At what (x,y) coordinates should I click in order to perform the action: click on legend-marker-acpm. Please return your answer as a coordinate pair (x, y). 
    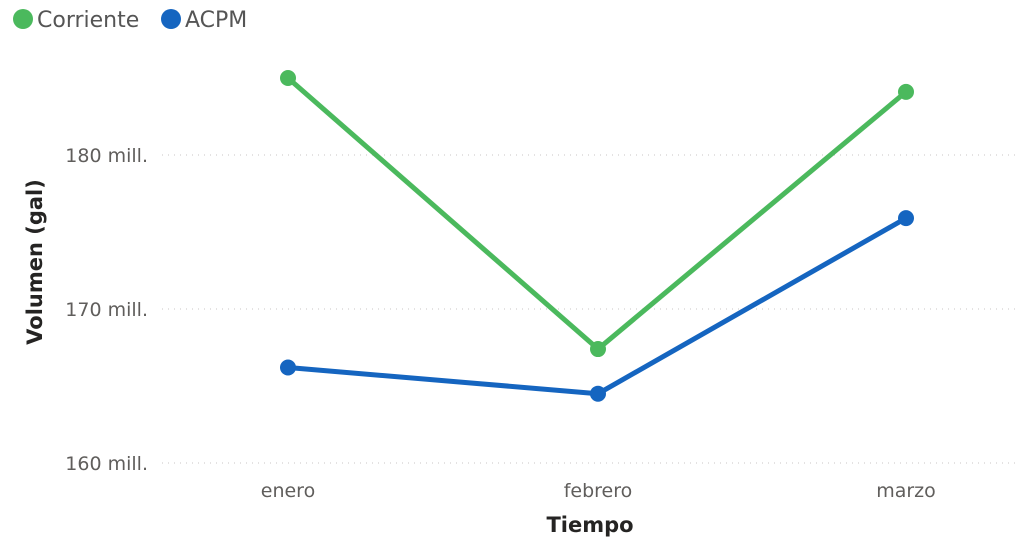
    Looking at the image, I should click on (171, 19).